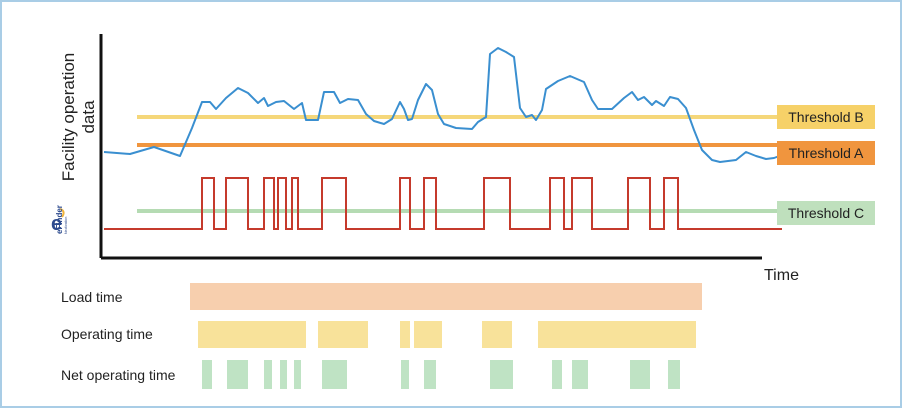 The height and width of the screenshot is (408, 902). Describe the element at coordinates (66, 225) in the screenshot. I see `logo-subtext: Nextivation` at that location.